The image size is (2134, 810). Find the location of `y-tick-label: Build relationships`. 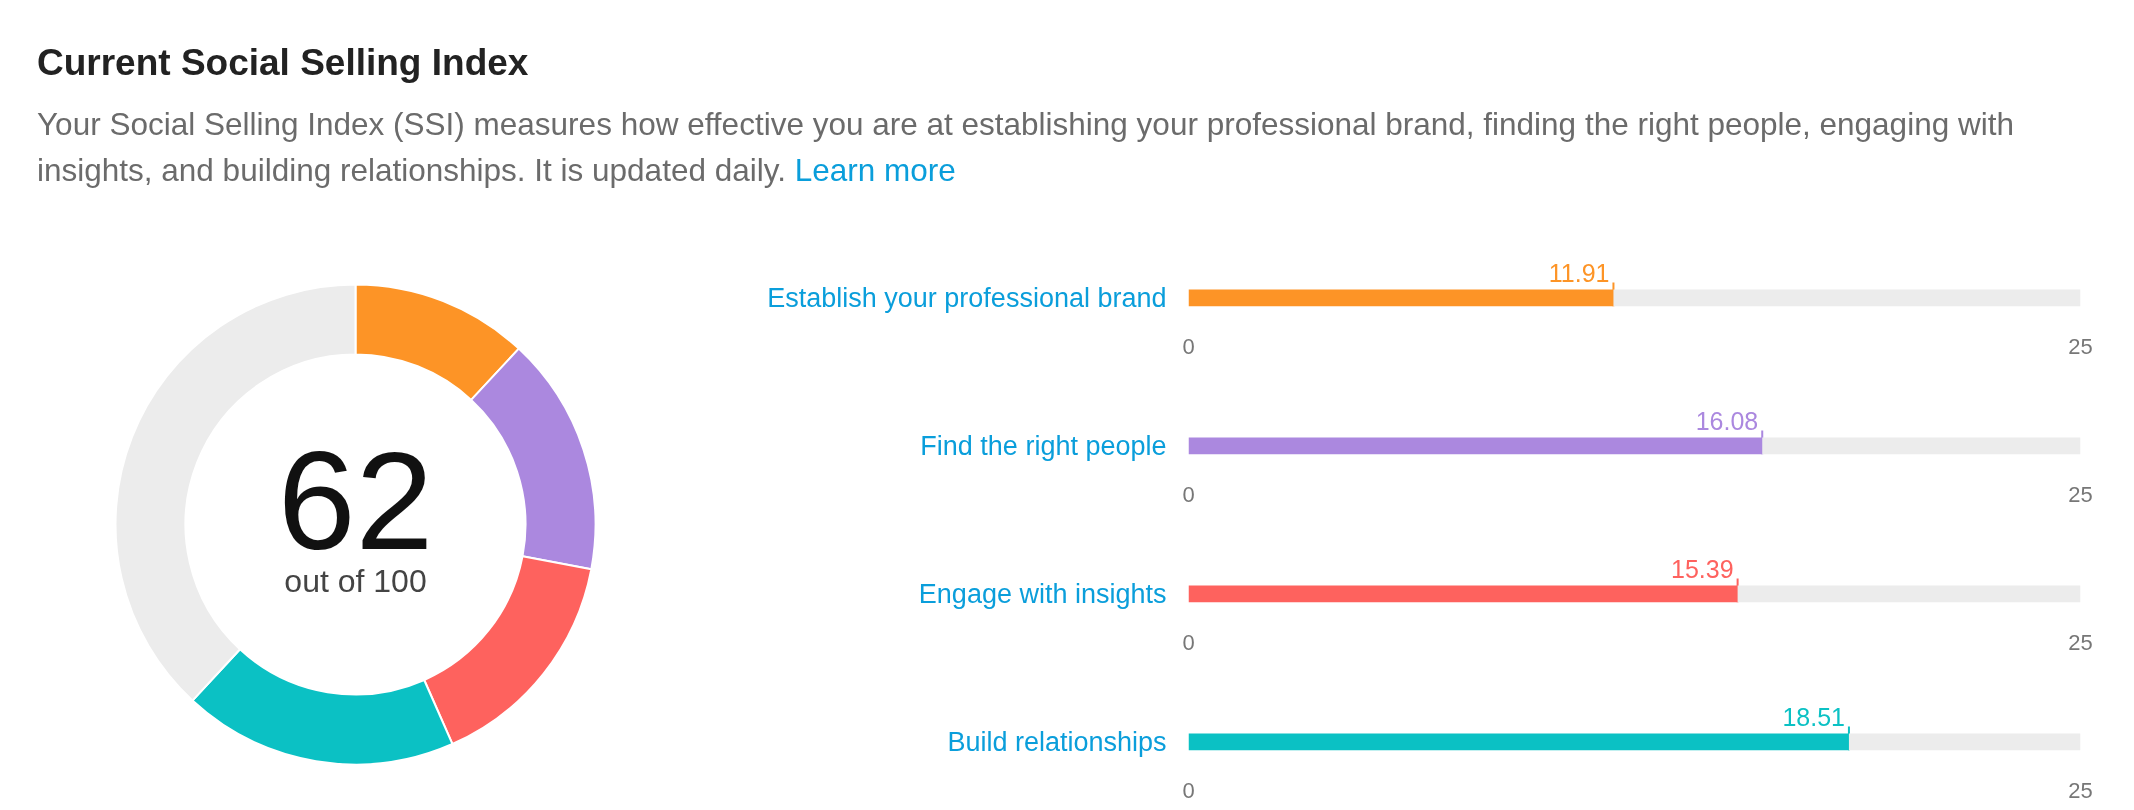

y-tick-label: Build relationships is located at coordinates (1057, 741).